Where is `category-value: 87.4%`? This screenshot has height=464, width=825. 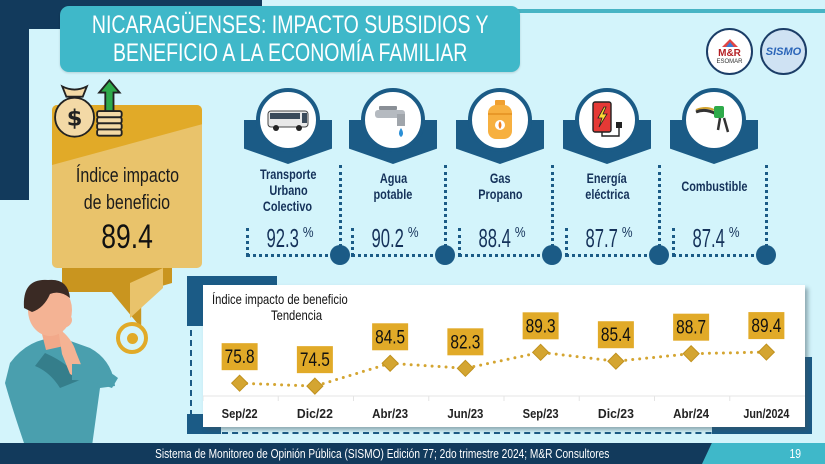 category-value: 87.4% is located at coordinates (716, 237).